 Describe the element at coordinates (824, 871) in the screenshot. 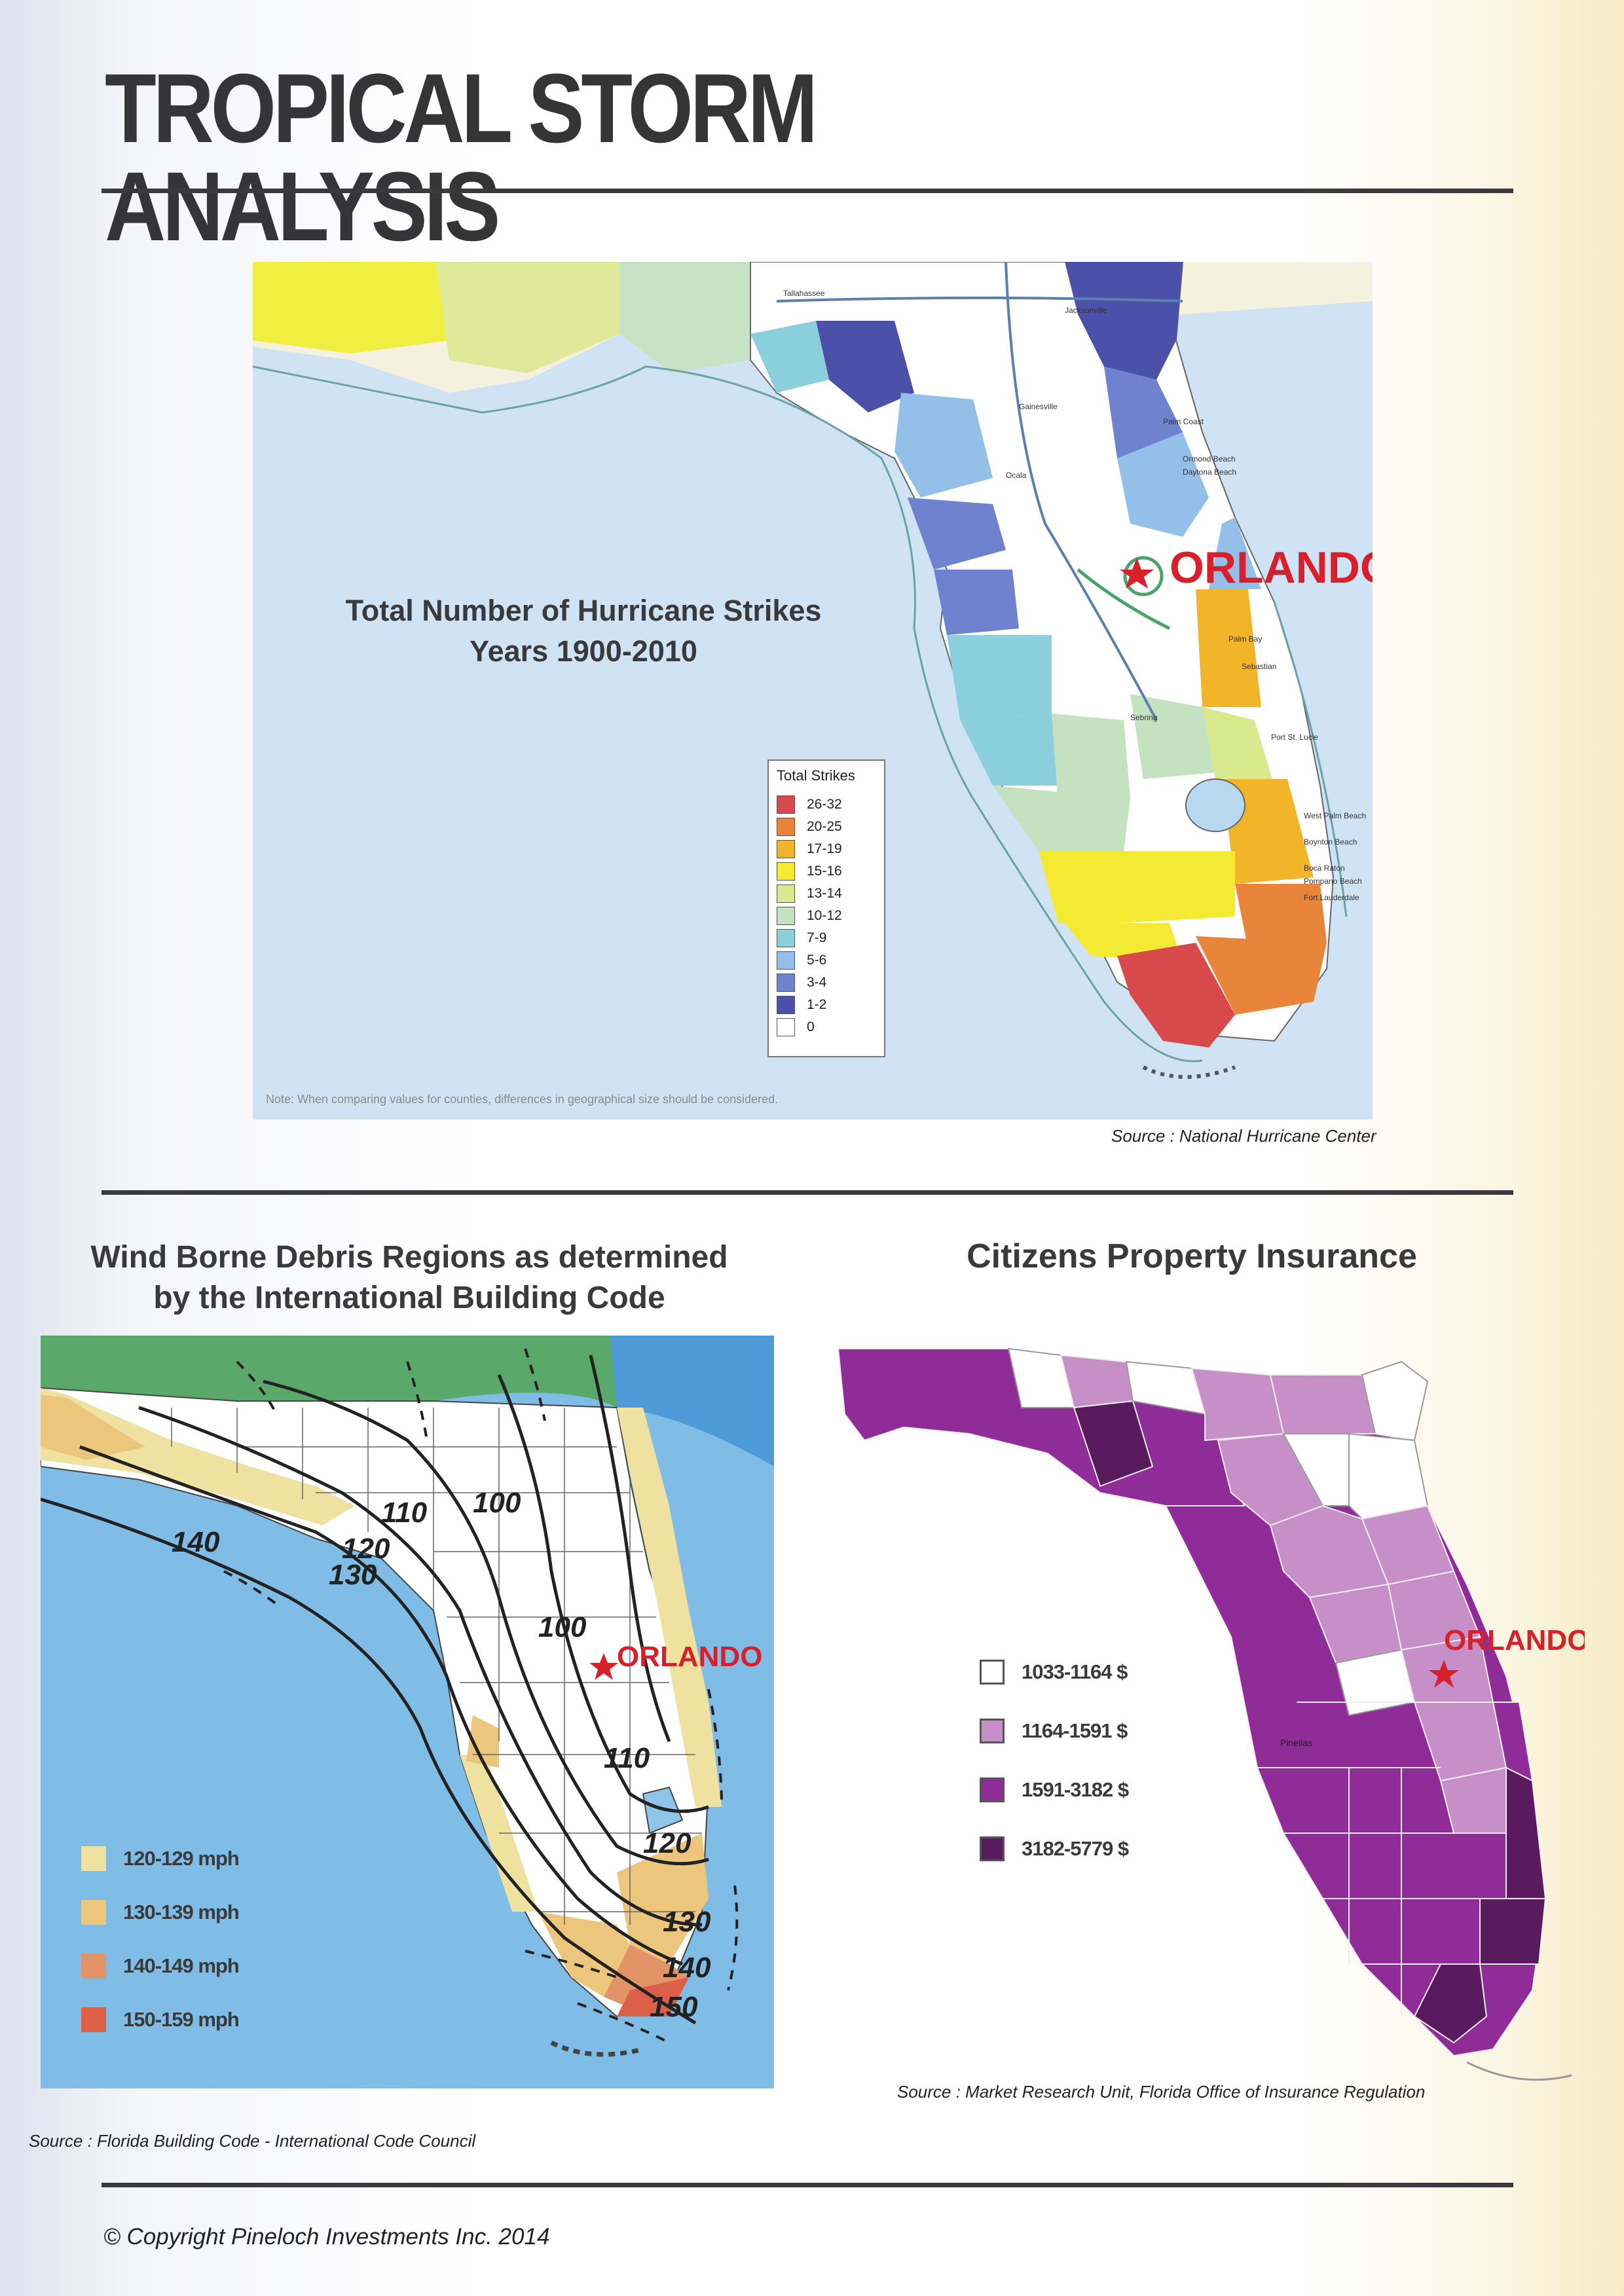

I see `legend-label: 15-16` at that location.